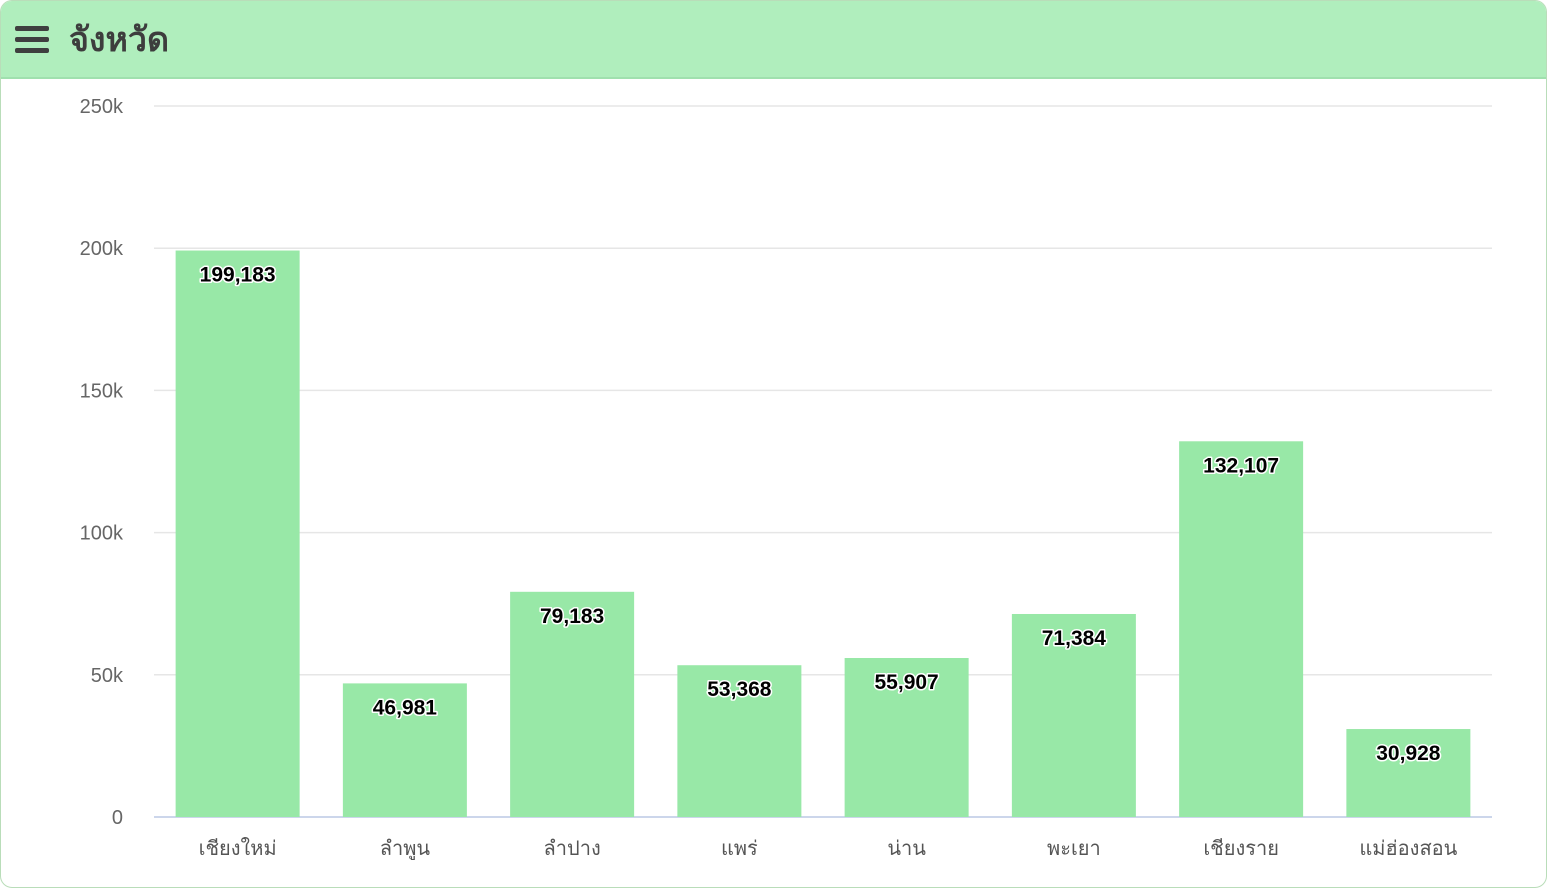 The height and width of the screenshot is (890, 1549). What do you see at coordinates (572, 848) in the screenshot?
I see `x-tick-label: ลำปาง` at bounding box center [572, 848].